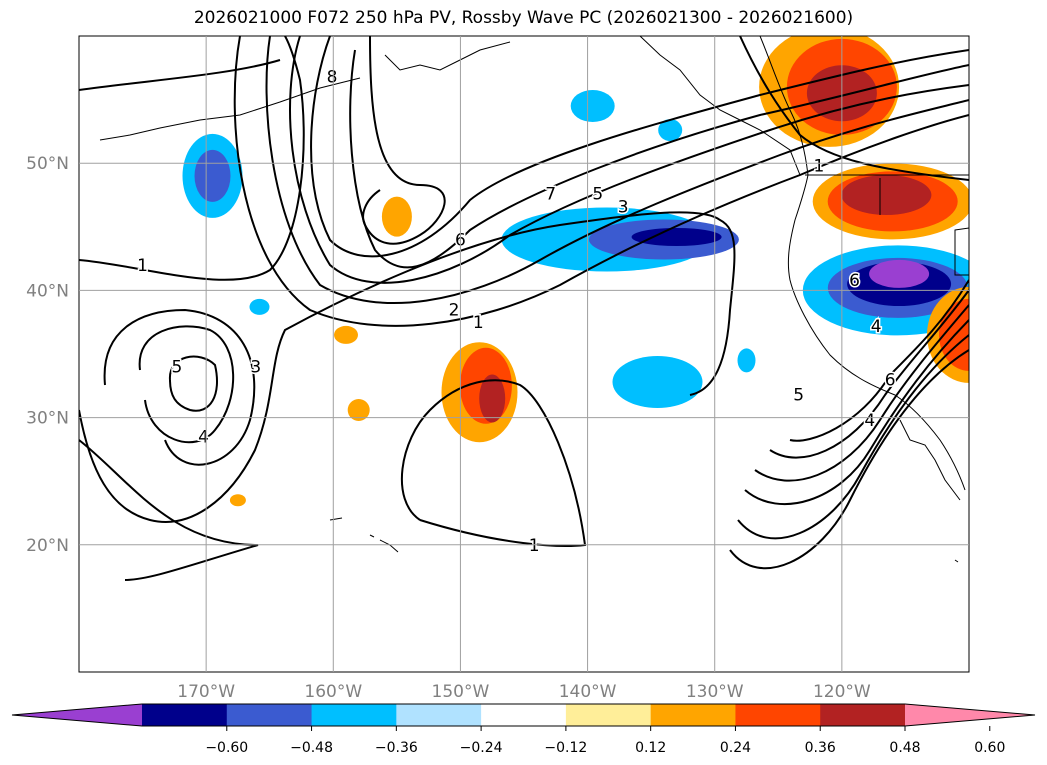 Image resolution: width=1047 pixels, height=765 pixels. Describe the element at coordinates (588, 692) in the screenshot. I see `longitude-tick-label: 140°W` at that location.